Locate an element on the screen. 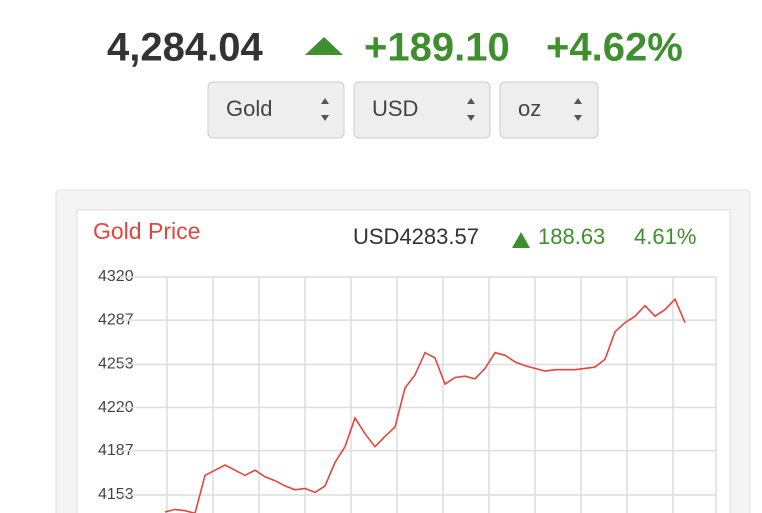 This screenshot has height=513, width=762. select-label: oz is located at coordinates (529, 108).